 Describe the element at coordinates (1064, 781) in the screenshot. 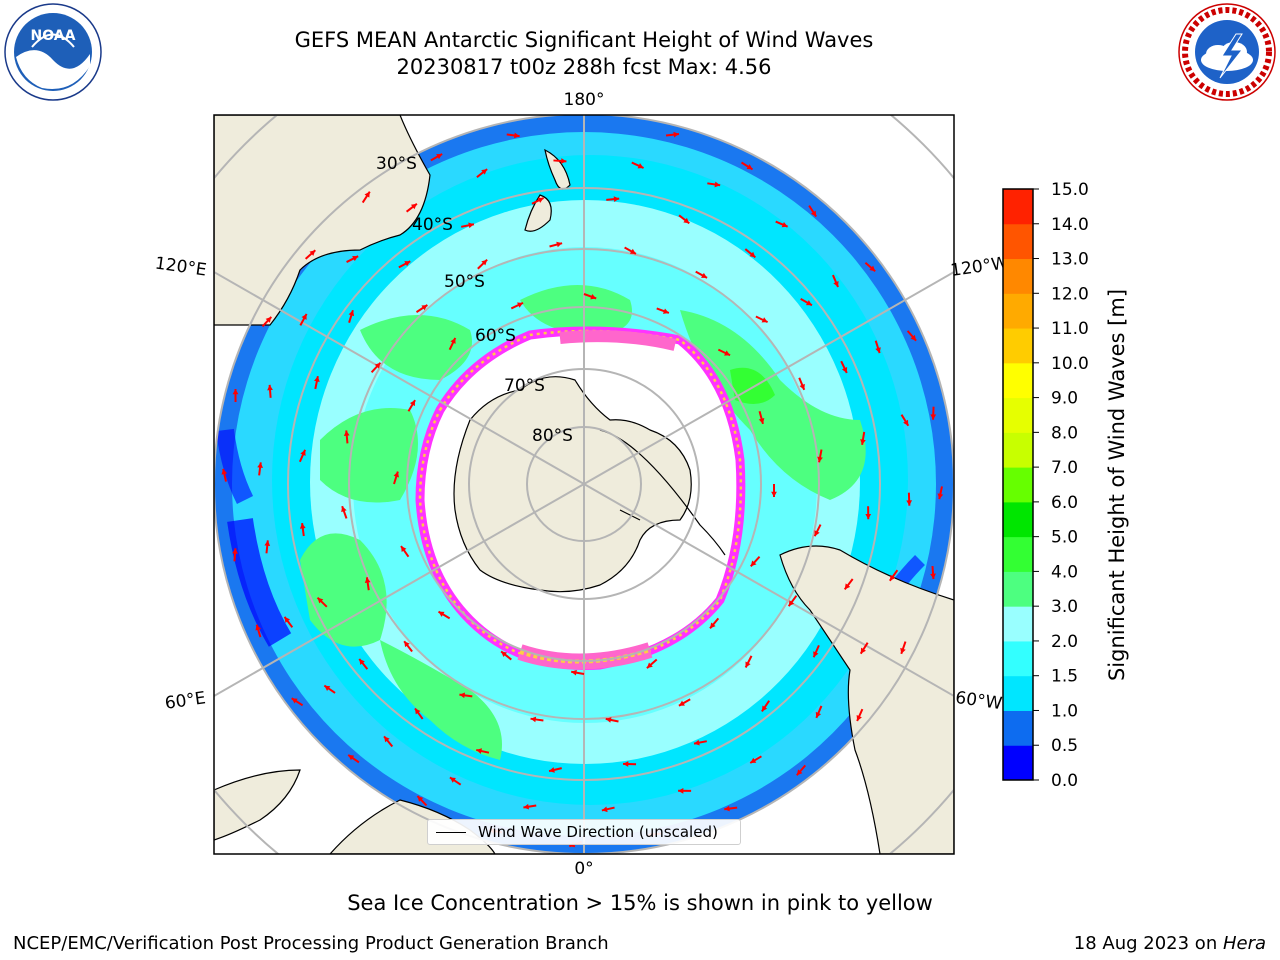

I see `colorbar-tick-label: 0.0` at that location.